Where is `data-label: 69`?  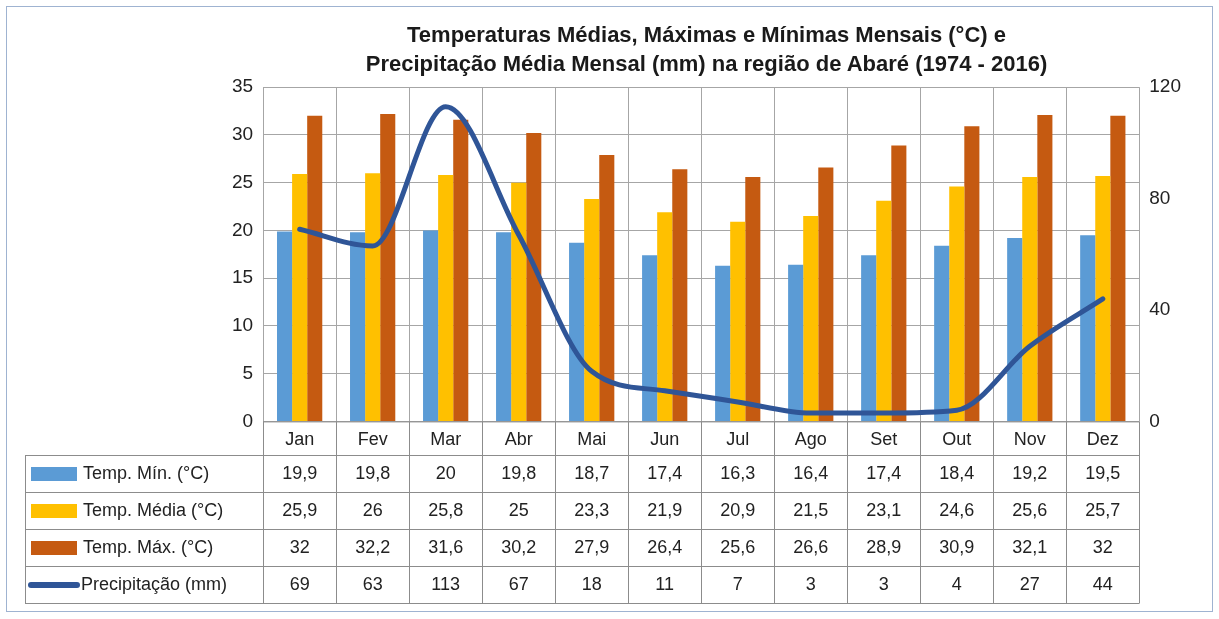 data-label: 69 is located at coordinates (299, 583).